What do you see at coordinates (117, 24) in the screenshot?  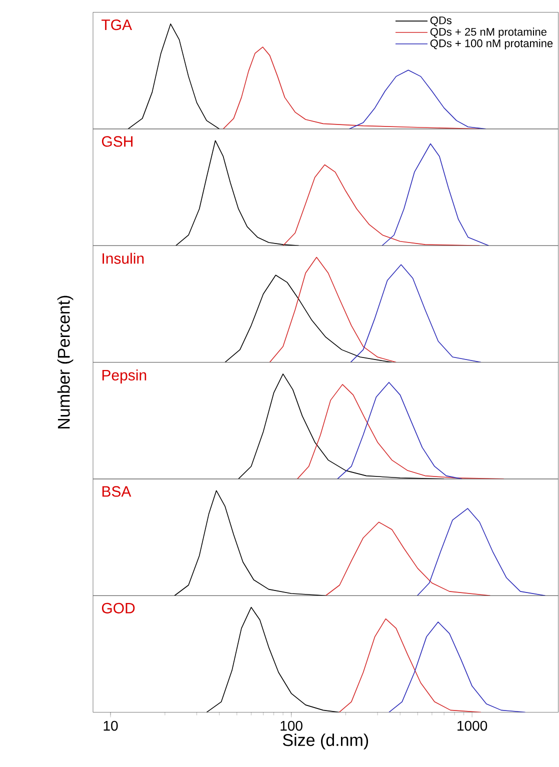 I see `chart-title: TGA` at bounding box center [117, 24].